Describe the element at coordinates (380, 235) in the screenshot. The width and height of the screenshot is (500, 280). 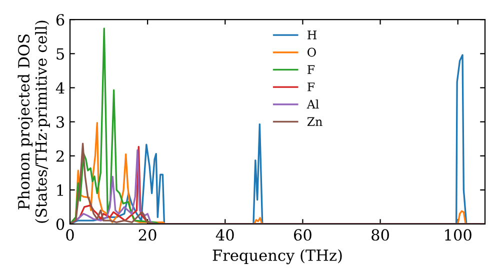
I see `x-tick-label: 80` at that location.